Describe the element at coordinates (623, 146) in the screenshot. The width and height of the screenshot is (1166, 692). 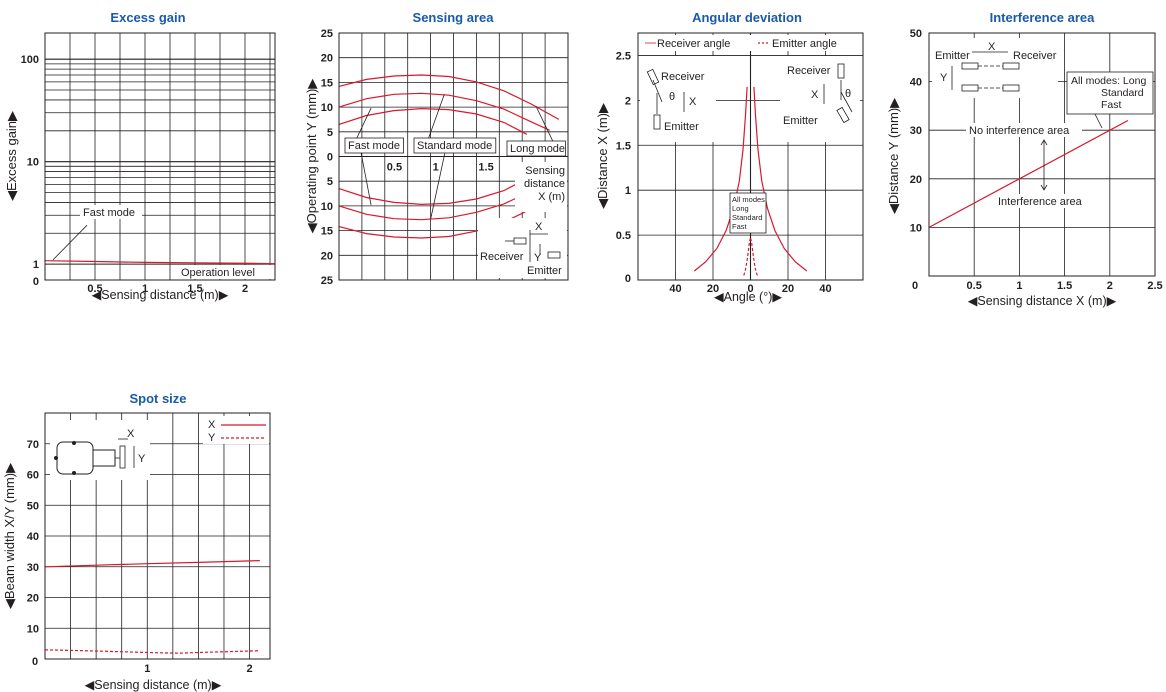
I see `y-tick-label: 1.5` at that location.